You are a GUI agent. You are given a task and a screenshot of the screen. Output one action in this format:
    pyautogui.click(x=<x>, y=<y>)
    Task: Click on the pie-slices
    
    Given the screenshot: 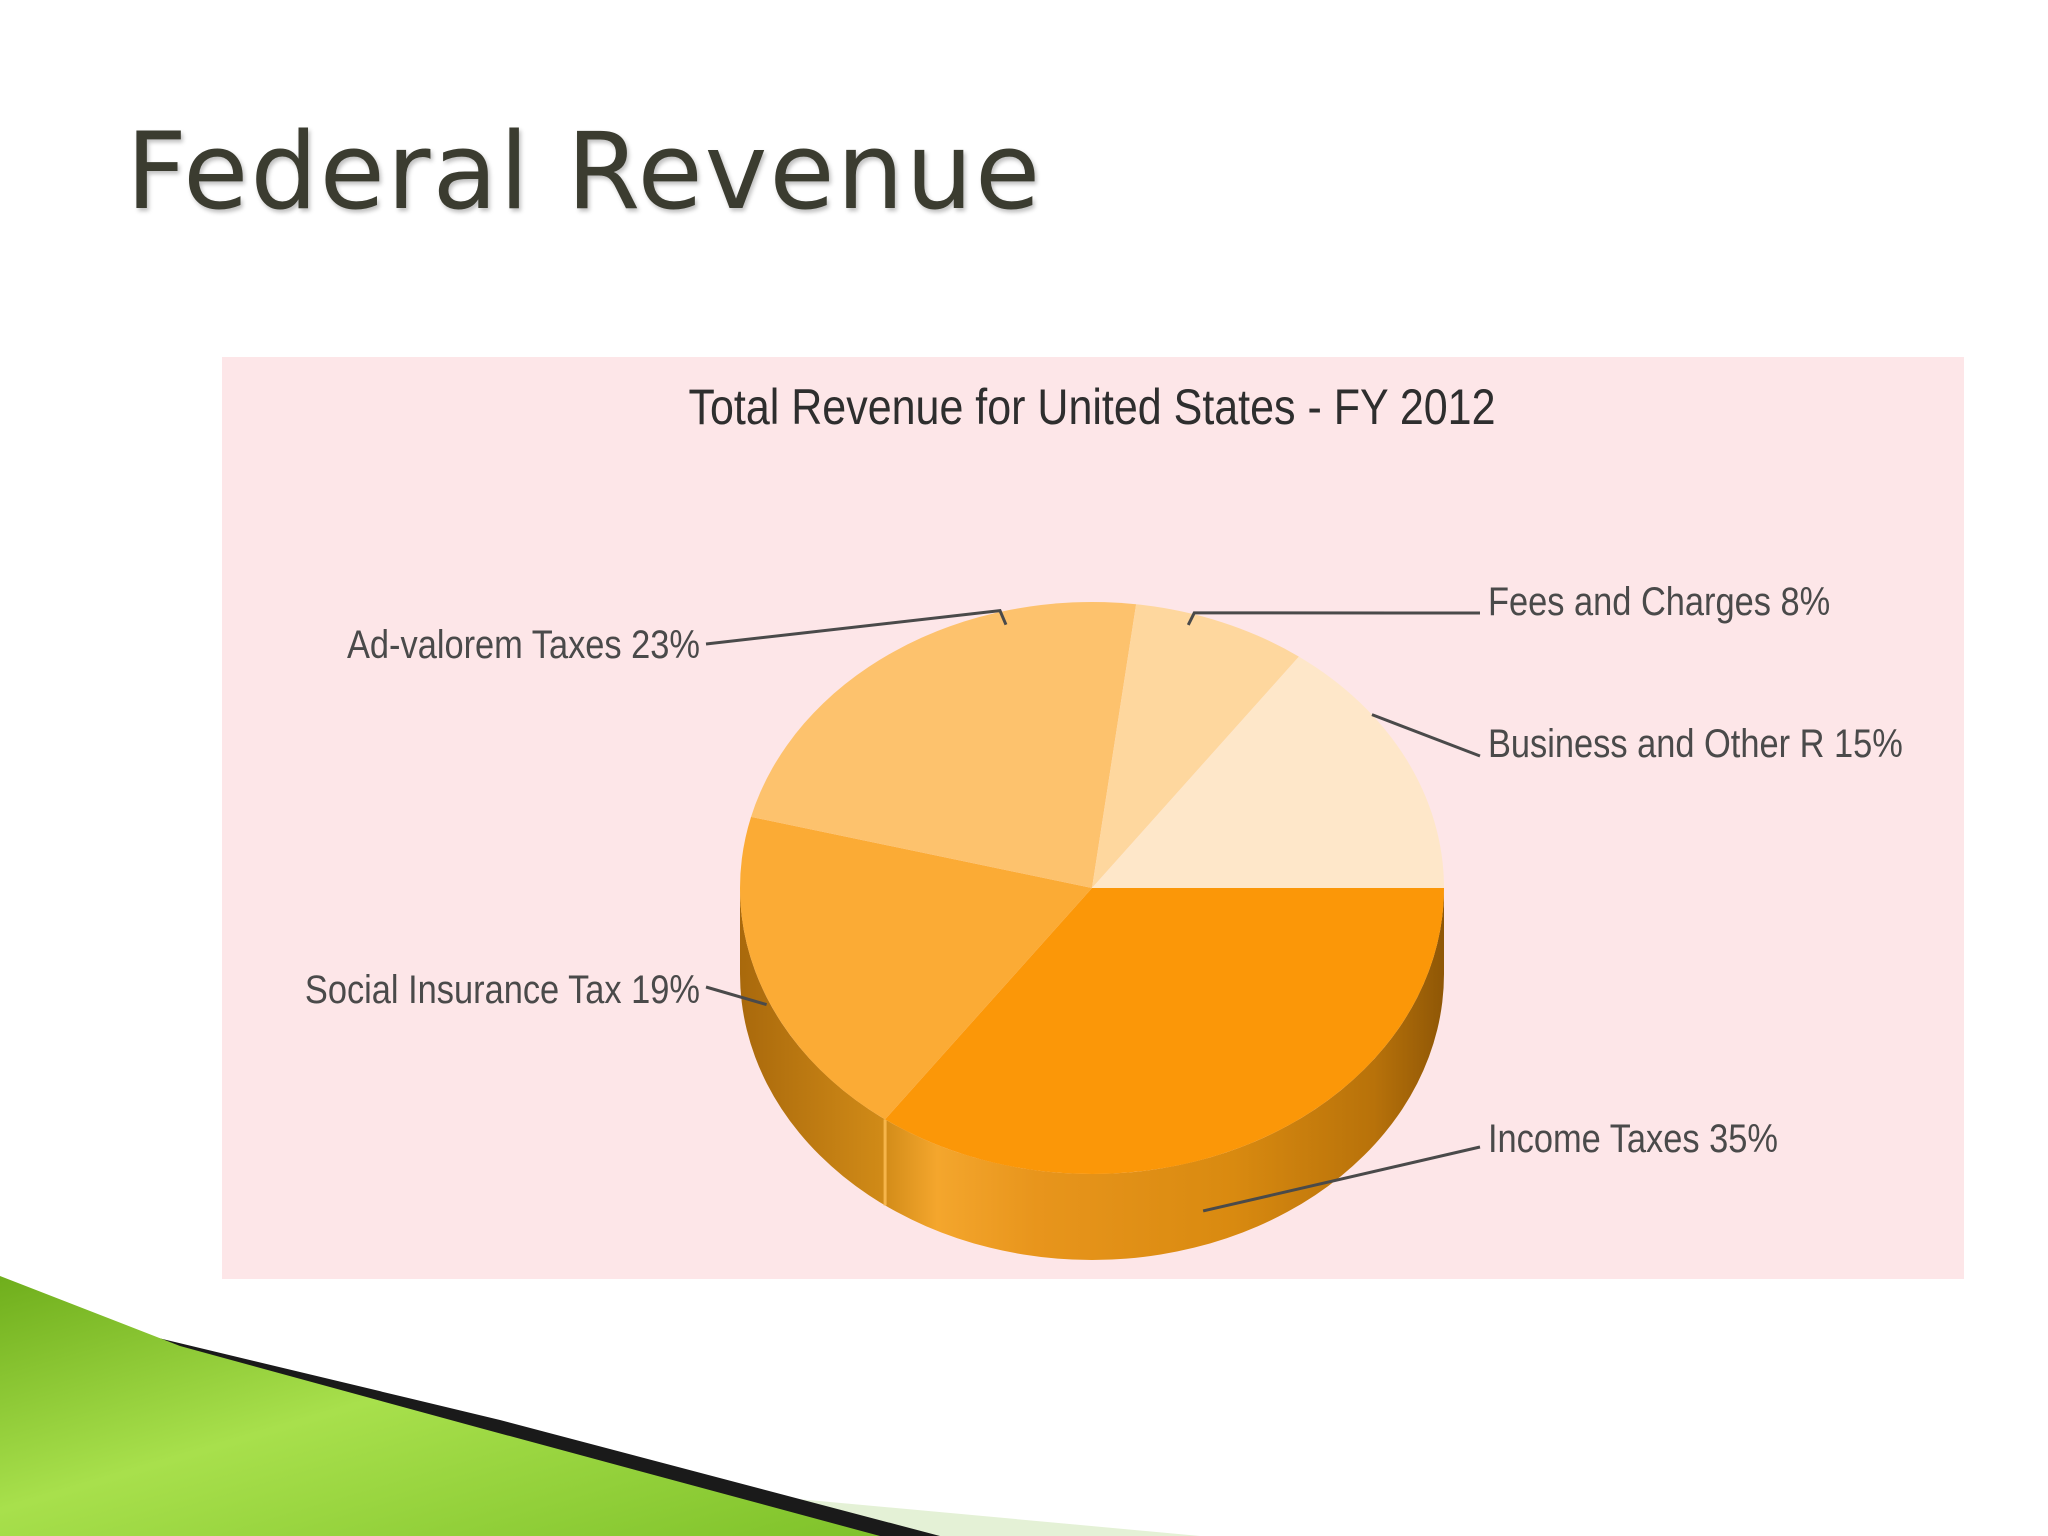 What is the action you would take?
    pyautogui.click(x=1092, y=888)
    